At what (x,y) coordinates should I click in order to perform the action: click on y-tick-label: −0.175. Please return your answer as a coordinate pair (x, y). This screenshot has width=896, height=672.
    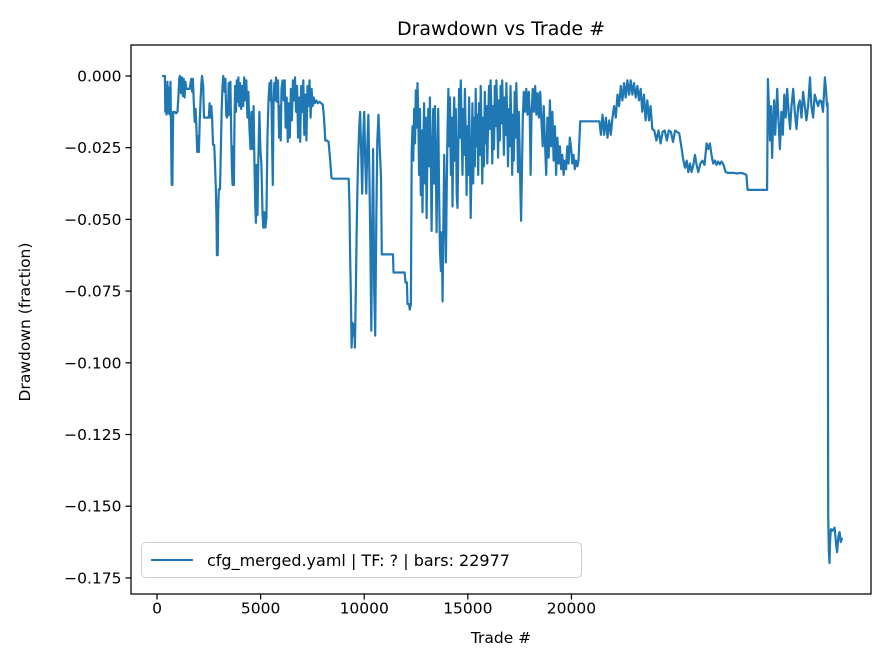
    Looking at the image, I should click on (92, 578).